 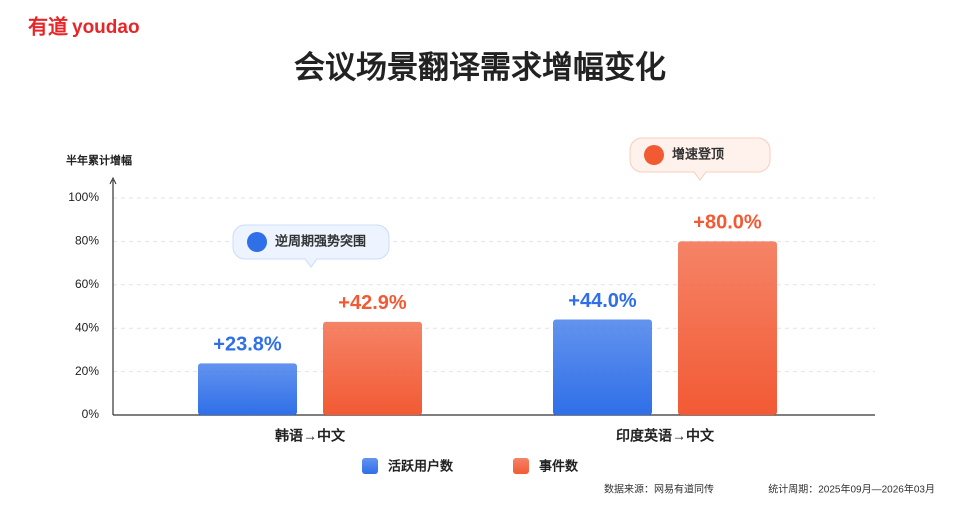 I want to click on footer-period: 统计周期：2025年09月—2026年03月, so click(x=851, y=489).